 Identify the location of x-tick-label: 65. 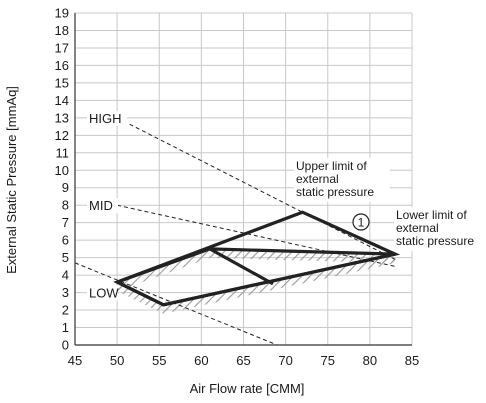
(243, 360).